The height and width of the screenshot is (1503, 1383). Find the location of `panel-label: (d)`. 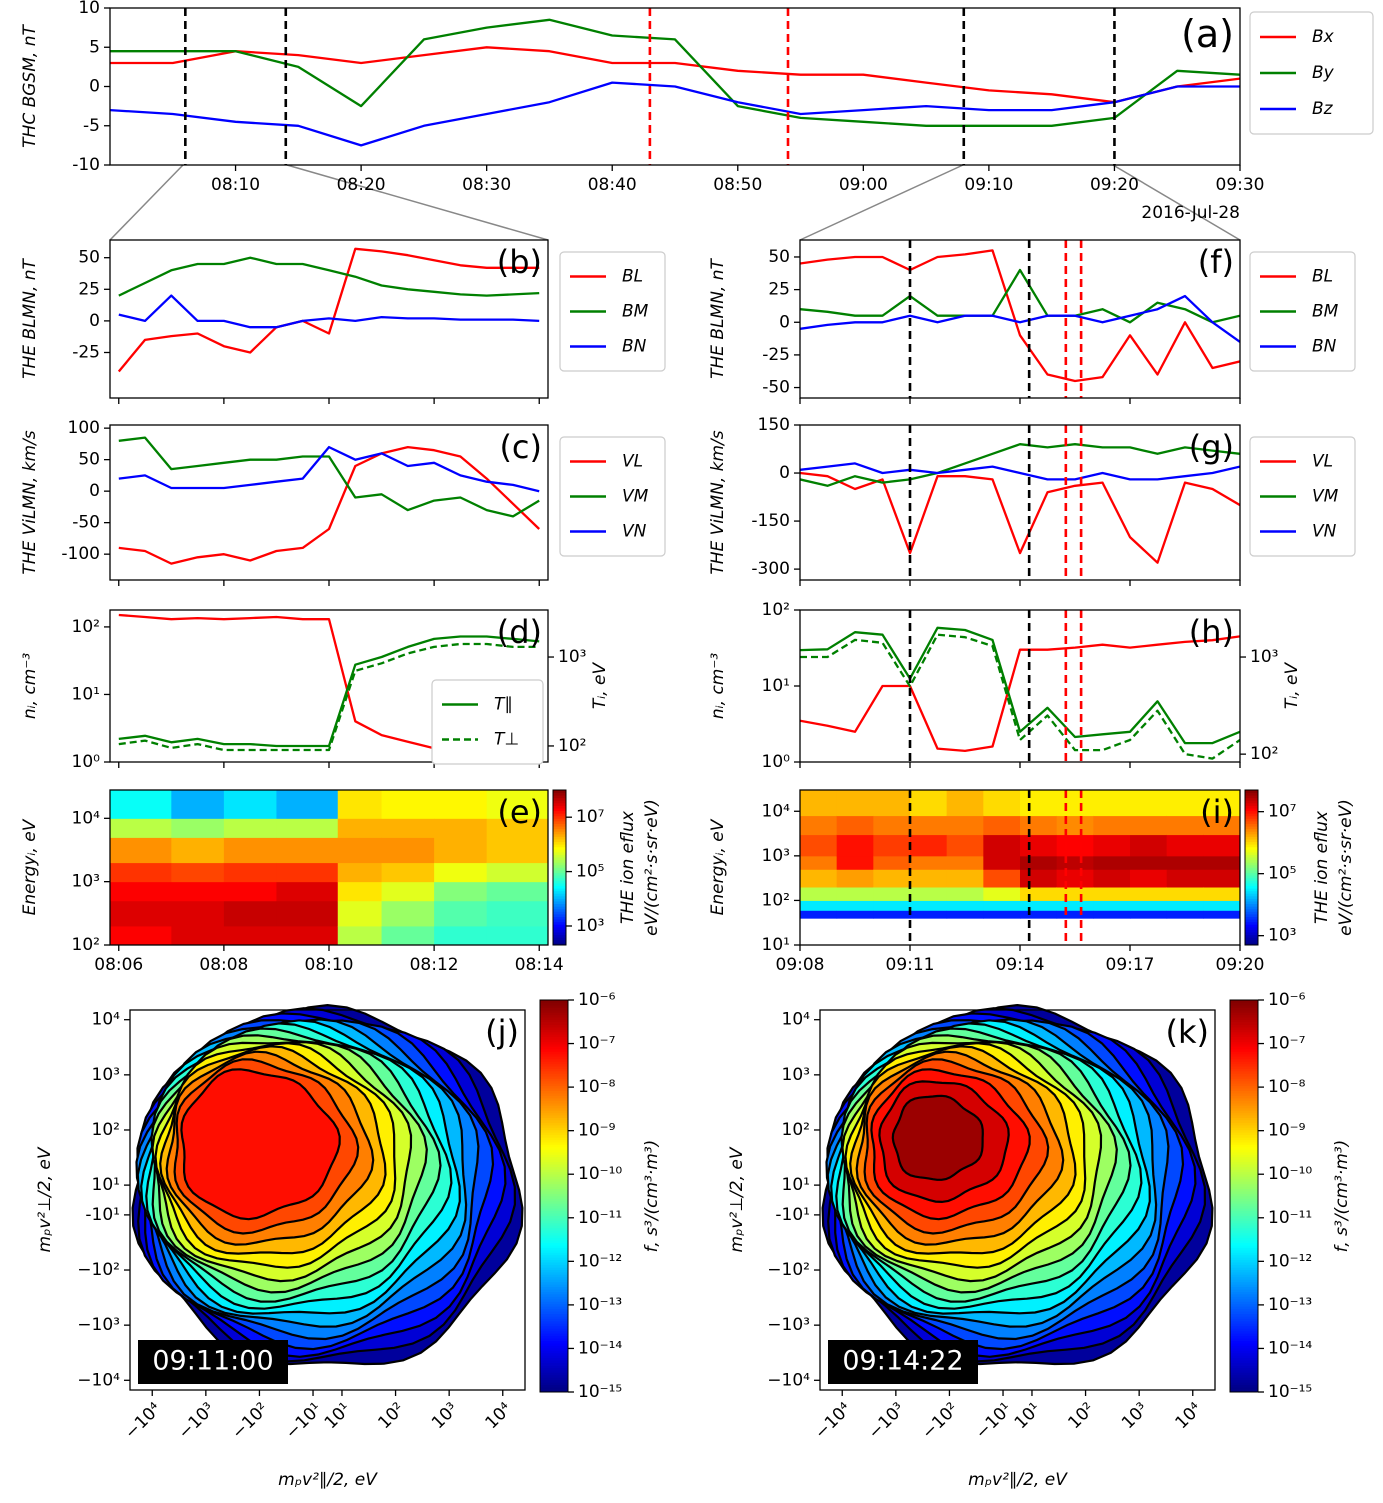

panel-label: (d) is located at coordinates (519, 632).